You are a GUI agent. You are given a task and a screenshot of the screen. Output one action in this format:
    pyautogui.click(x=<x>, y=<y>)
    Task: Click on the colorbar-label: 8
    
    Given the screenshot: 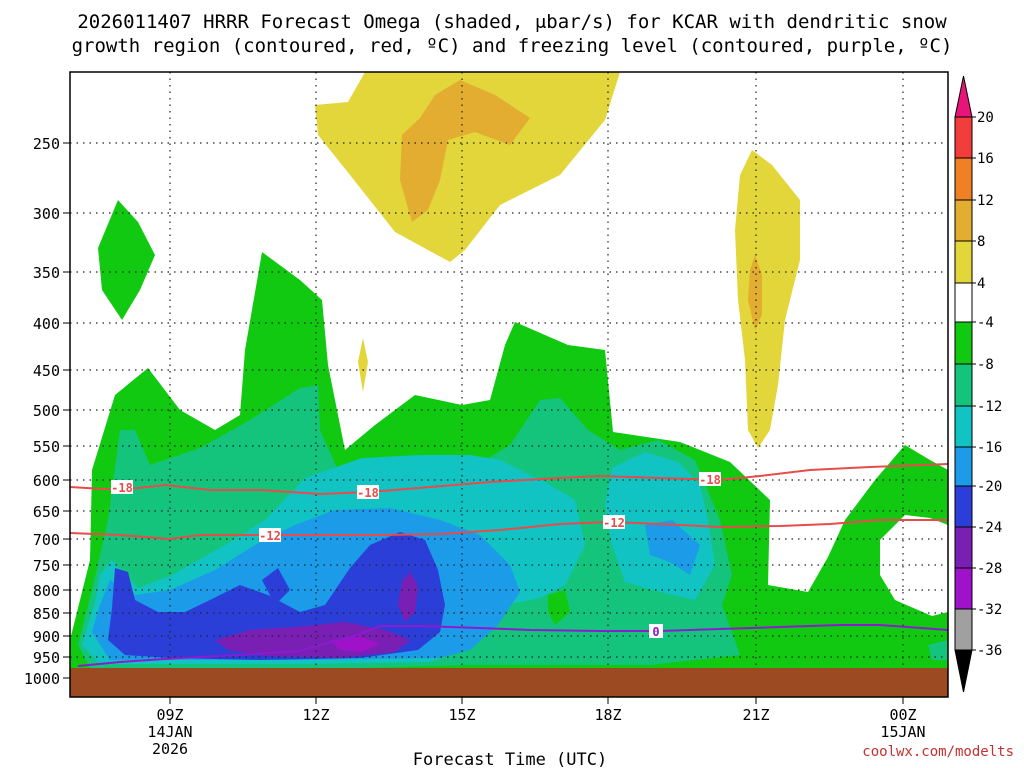 What is the action you would take?
    pyautogui.click(x=981, y=242)
    